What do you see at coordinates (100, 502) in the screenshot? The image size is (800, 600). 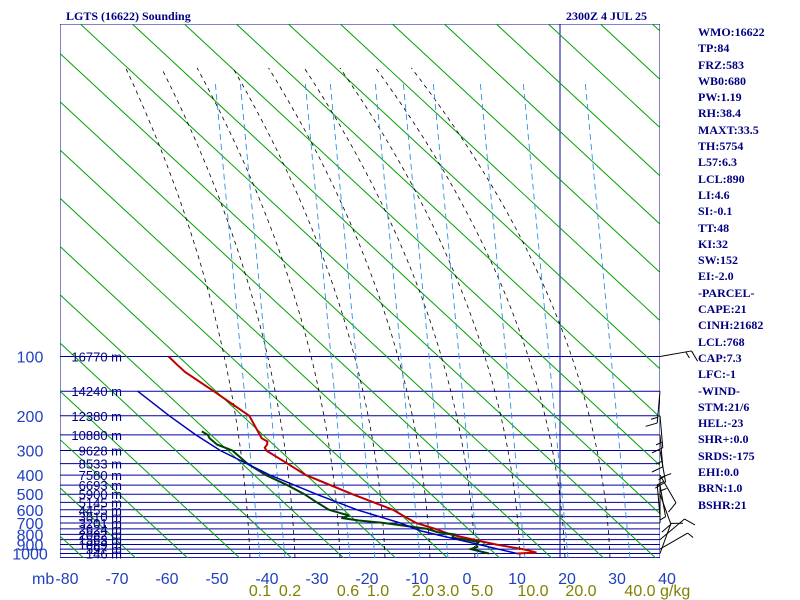 I see `height-label: 5145 m` at bounding box center [100, 502].